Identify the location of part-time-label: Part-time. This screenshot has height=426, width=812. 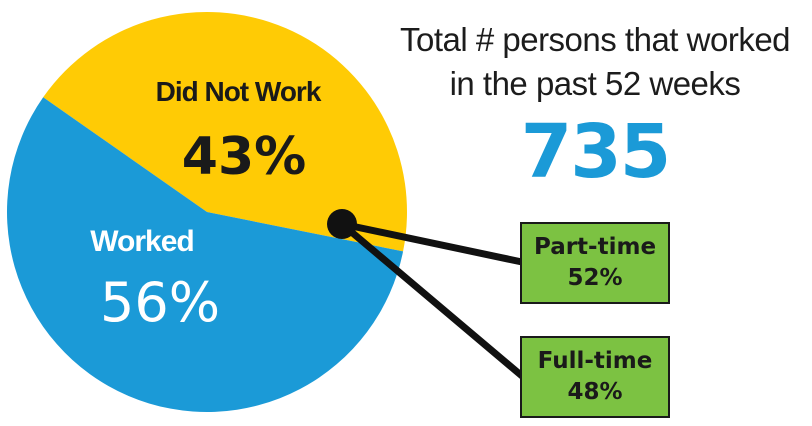
(595, 247).